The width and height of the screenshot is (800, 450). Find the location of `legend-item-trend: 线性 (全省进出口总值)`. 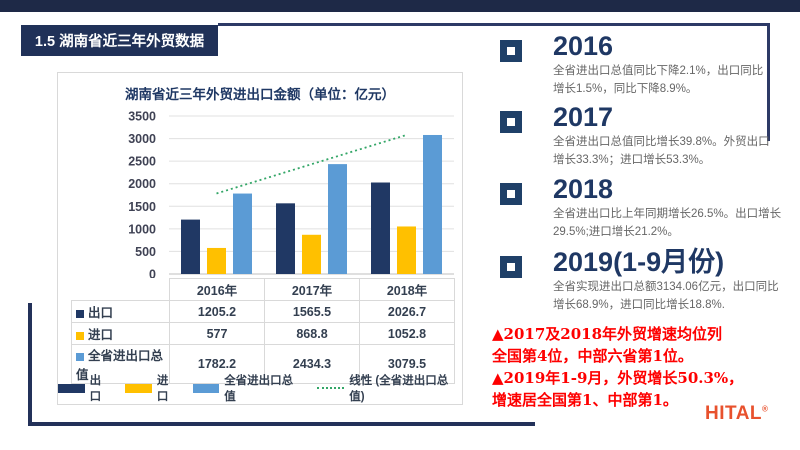

legend-item-trend: 线性 (全省进出口总值) is located at coordinates (389, 388).